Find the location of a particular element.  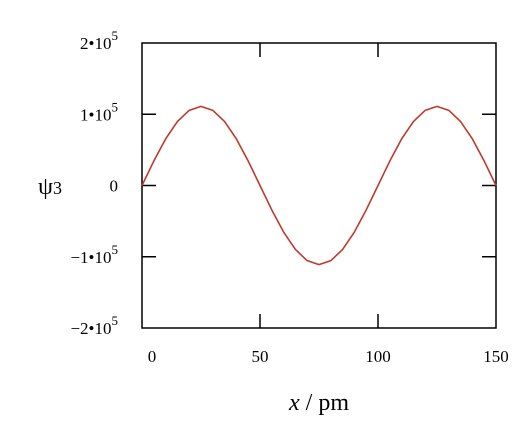

y-tick-label: −1•105 is located at coordinates (94, 254).